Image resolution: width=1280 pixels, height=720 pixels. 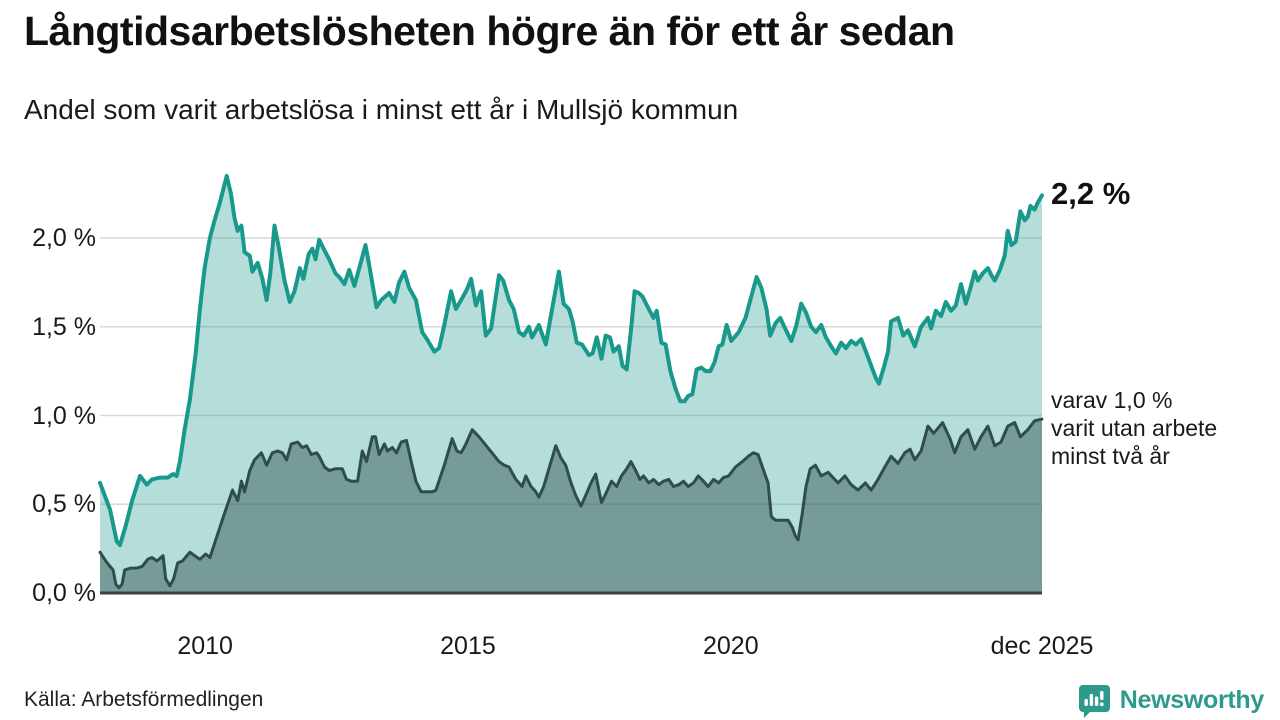 What do you see at coordinates (64, 415) in the screenshot?
I see `y-tick-label: 1,0 %` at bounding box center [64, 415].